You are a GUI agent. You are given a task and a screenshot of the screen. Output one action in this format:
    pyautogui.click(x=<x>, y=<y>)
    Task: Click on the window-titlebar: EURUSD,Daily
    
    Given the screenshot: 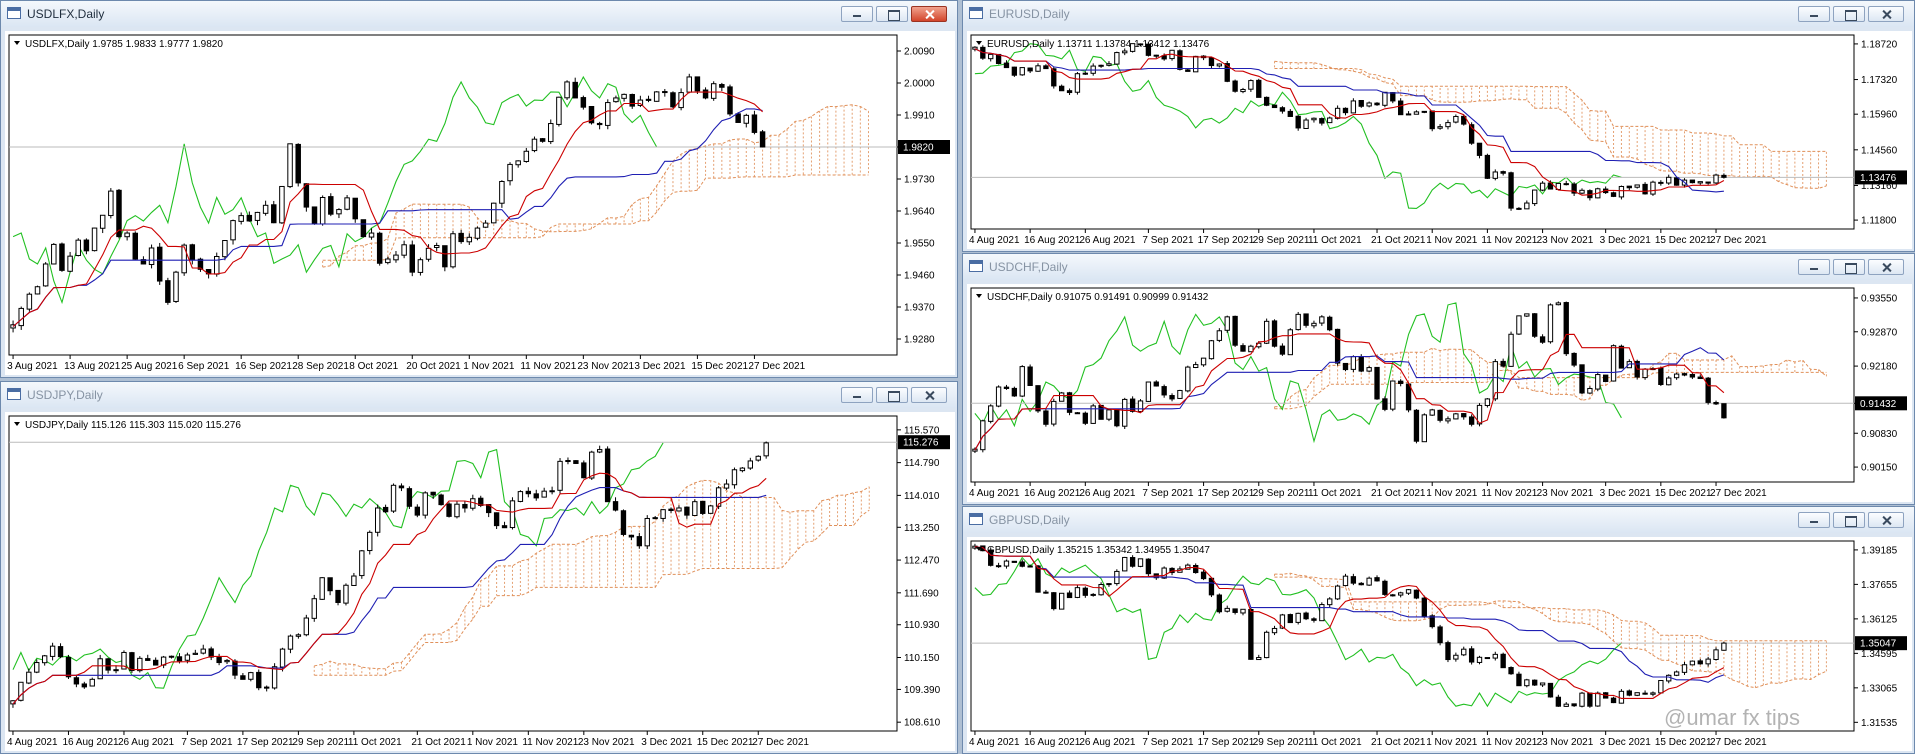 What is the action you would take?
    pyautogui.click(x=1438, y=14)
    